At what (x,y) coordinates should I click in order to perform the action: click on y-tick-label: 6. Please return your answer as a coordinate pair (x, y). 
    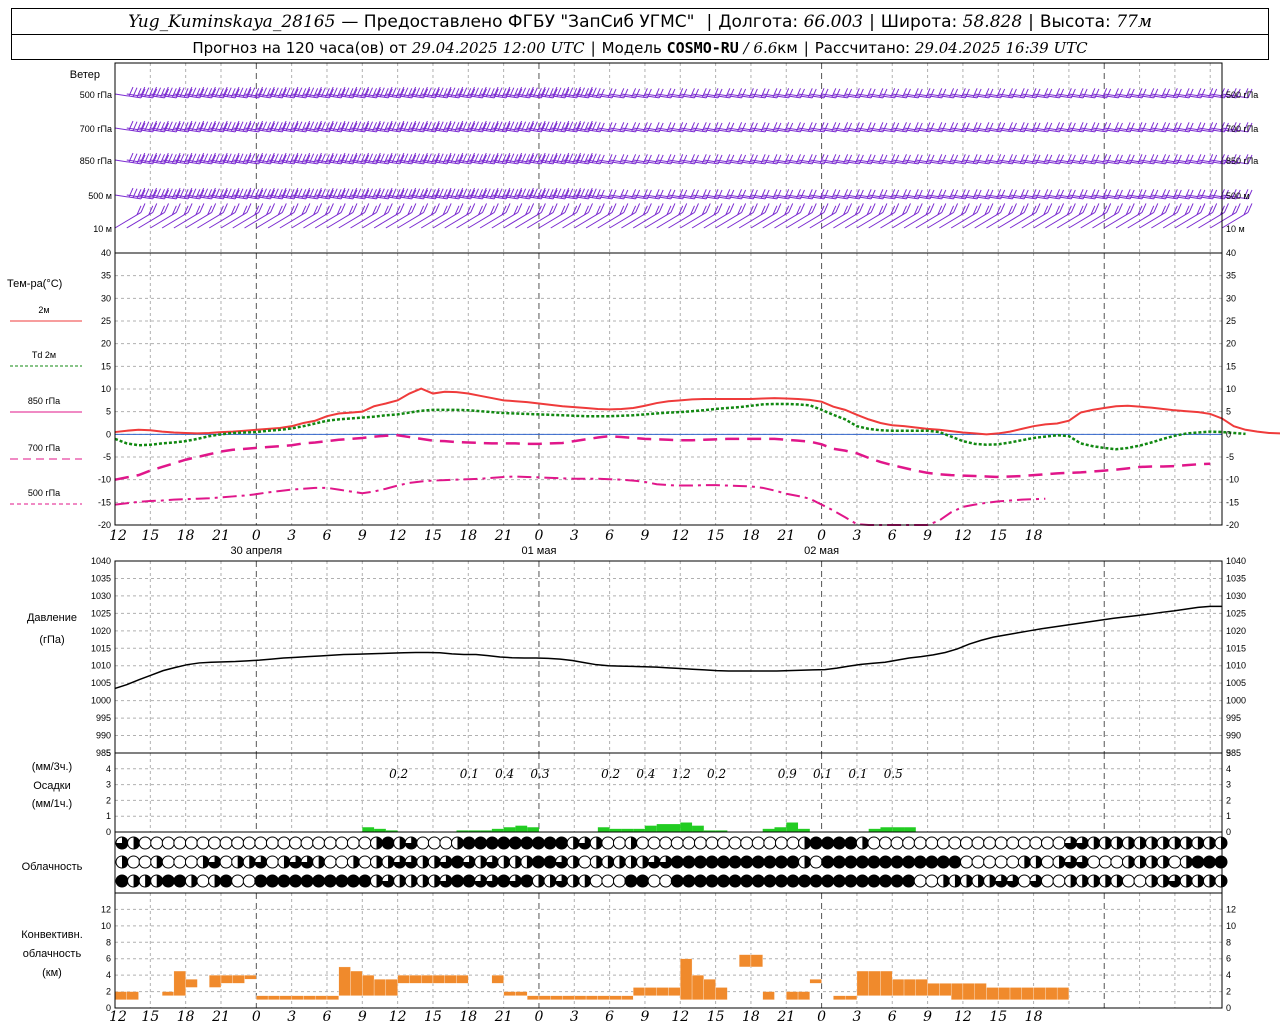
    Looking at the image, I should click on (108, 959).